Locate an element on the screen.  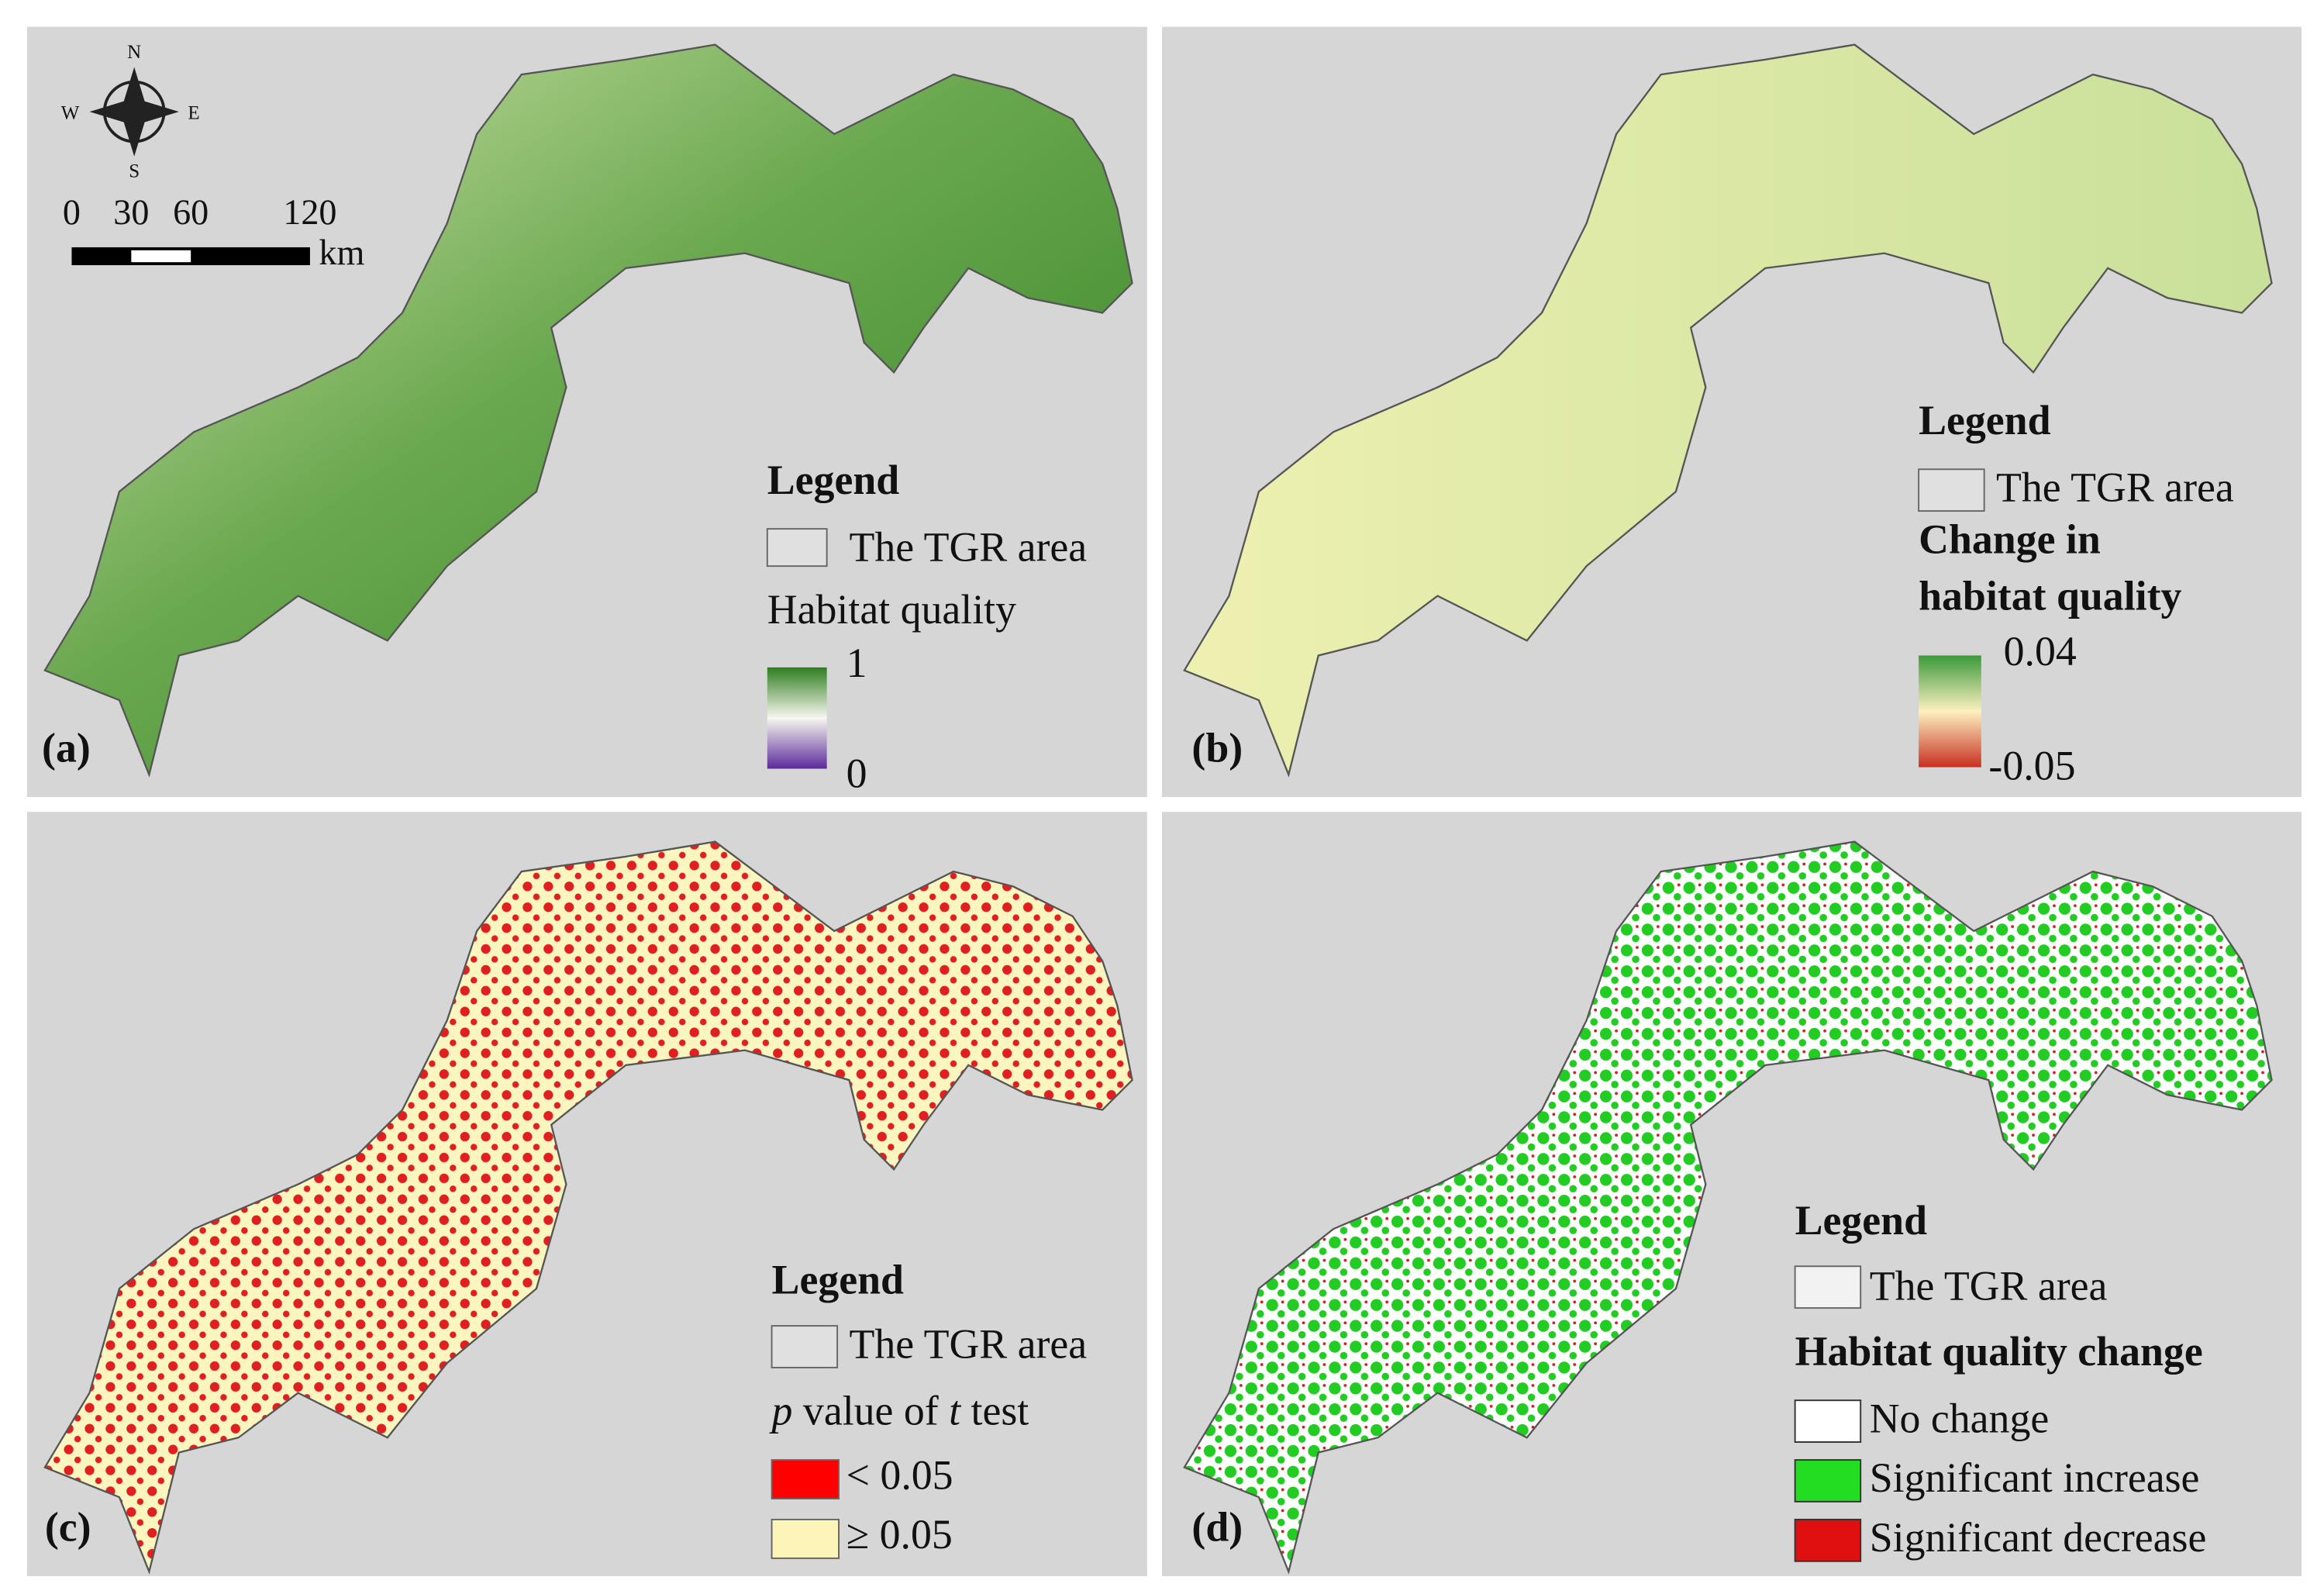
compass-n: N is located at coordinates (134, 53).